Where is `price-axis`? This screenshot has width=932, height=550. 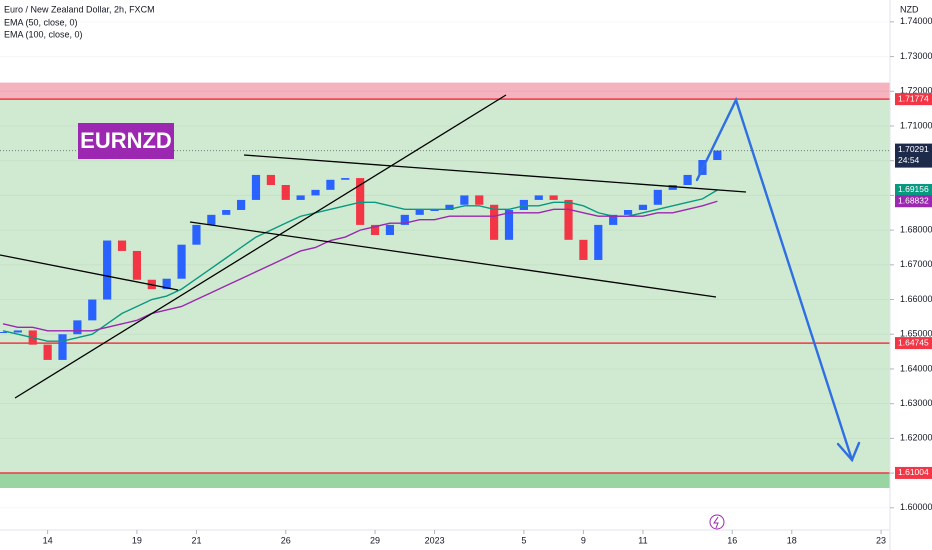
price-axis is located at coordinates (911, 275).